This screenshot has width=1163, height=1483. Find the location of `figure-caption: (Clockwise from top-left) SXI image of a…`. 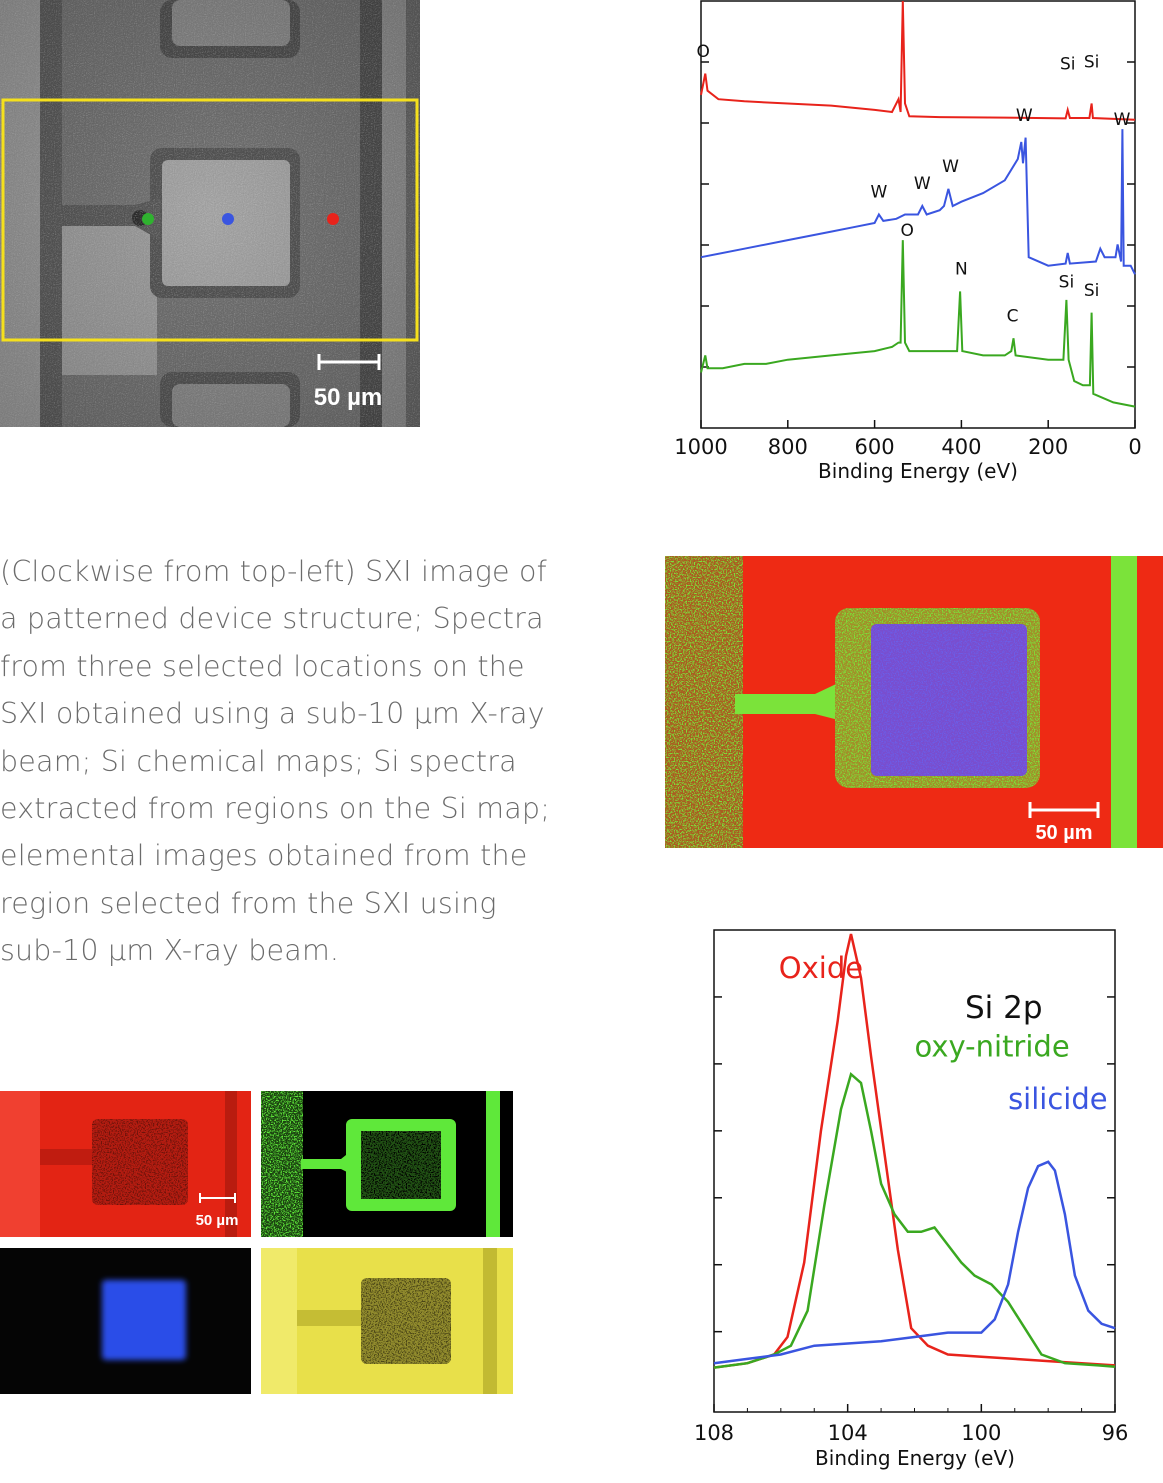

figure-caption: (Clockwise from top-left) SXI image of a… is located at coordinates (275, 761).